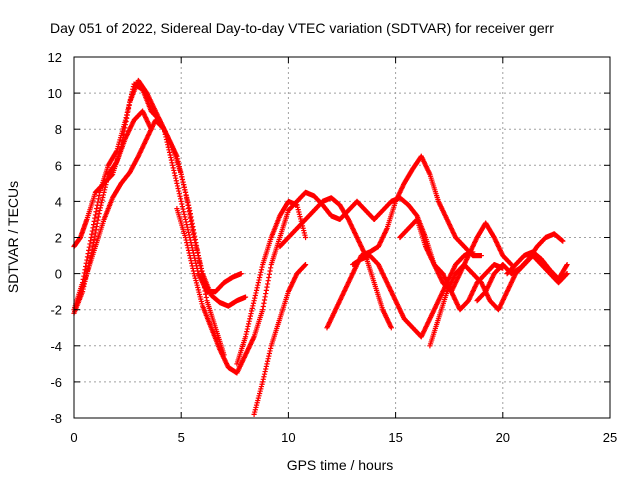 This screenshot has width=640, height=480. I want to click on y-tick-label: 8, so click(58, 129).